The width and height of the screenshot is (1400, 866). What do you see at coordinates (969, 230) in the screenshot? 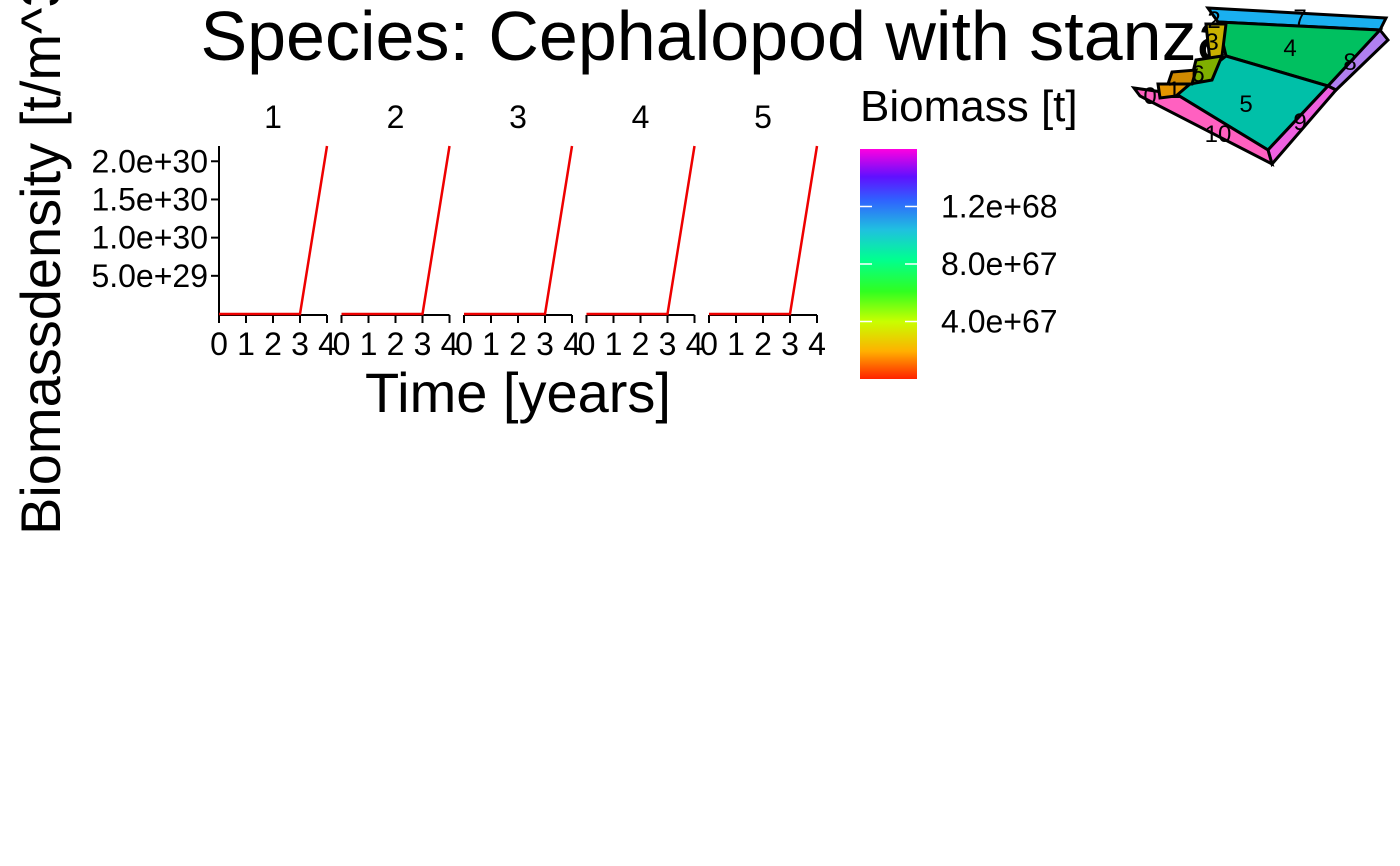
I see `colorbar-legend: Biomass [t] 4.0e+67 8.0e+67 1.2e+68` at bounding box center [969, 230].